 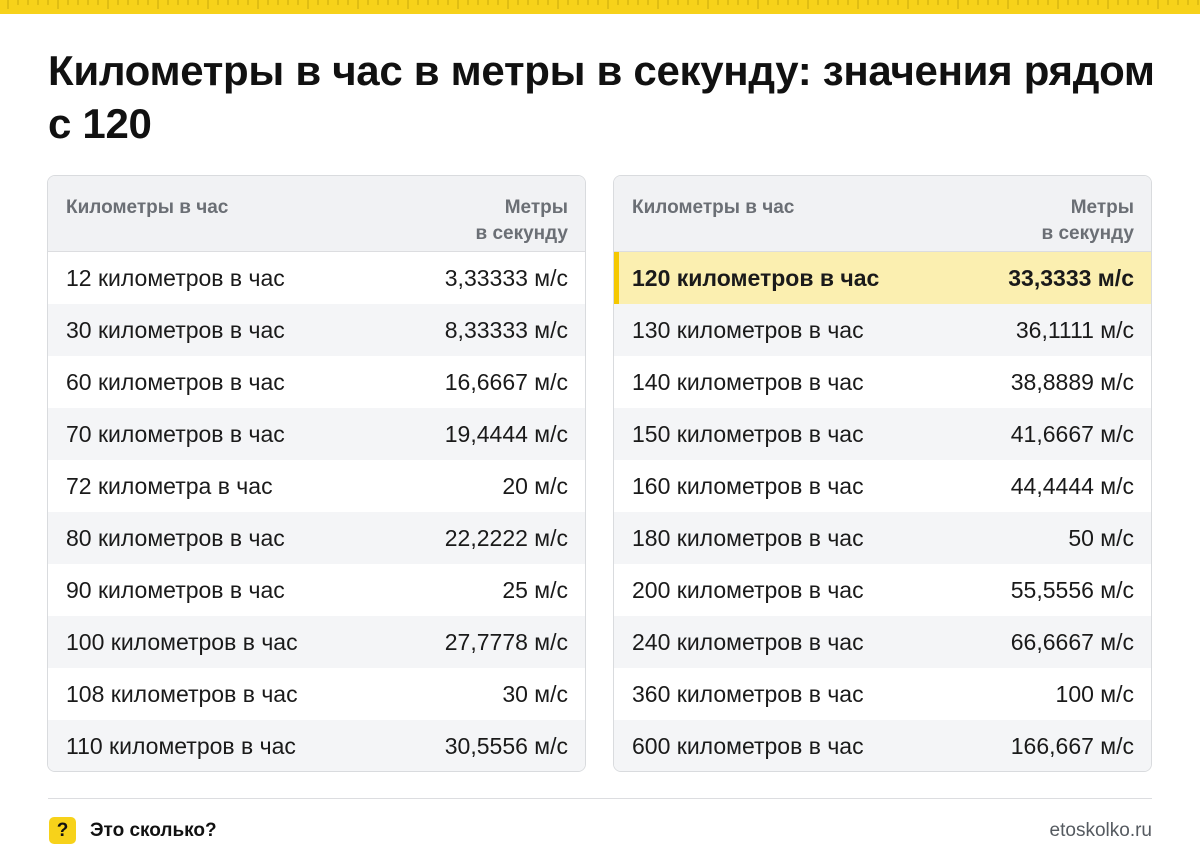 What do you see at coordinates (603, 4) in the screenshot?
I see `ruler-ticks` at bounding box center [603, 4].